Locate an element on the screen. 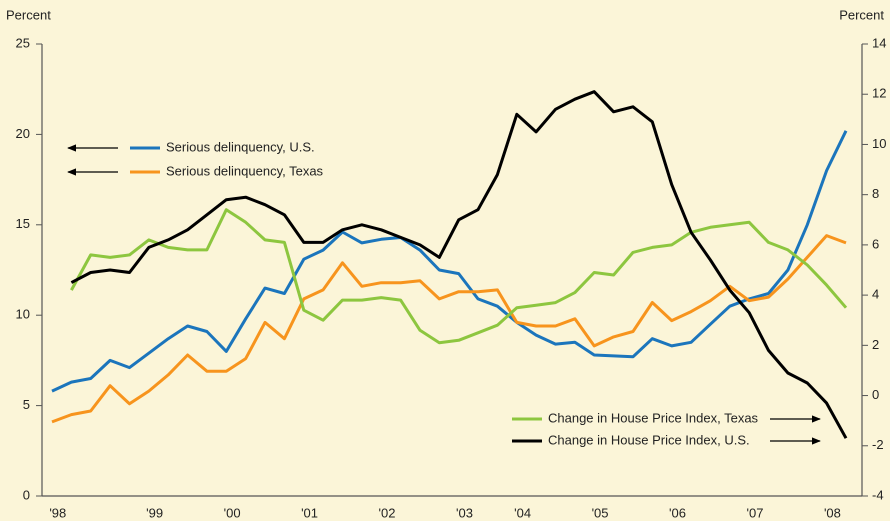 This screenshot has height=521, width=890. y2-tick-label: 0 is located at coordinates (875, 394).